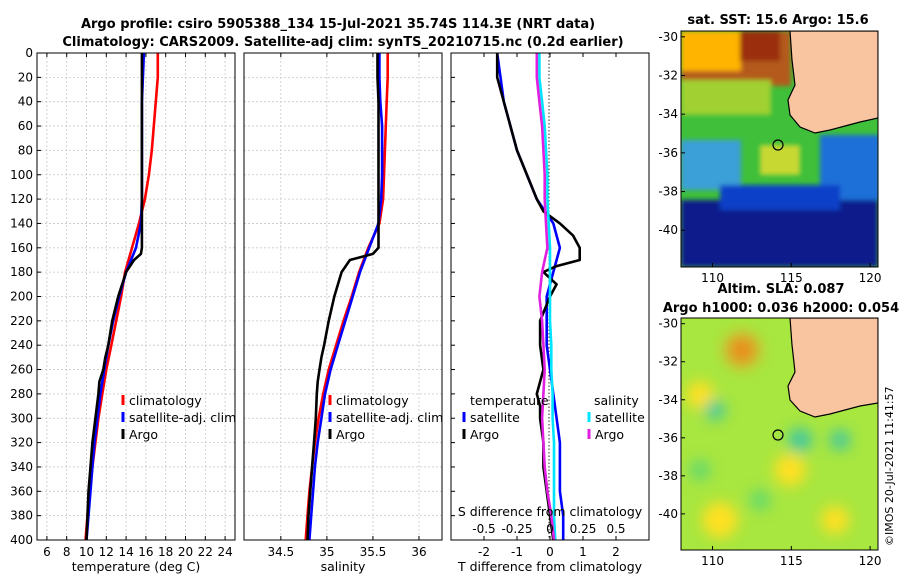 This screenshot has width=900, height=580. I want to click on legend-t-argo-label: Argo, so click(484, 434).